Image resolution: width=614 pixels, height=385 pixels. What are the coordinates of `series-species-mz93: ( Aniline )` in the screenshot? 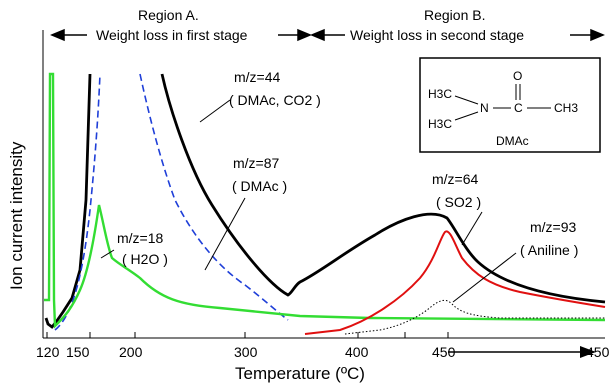 It's located at (549, 250).